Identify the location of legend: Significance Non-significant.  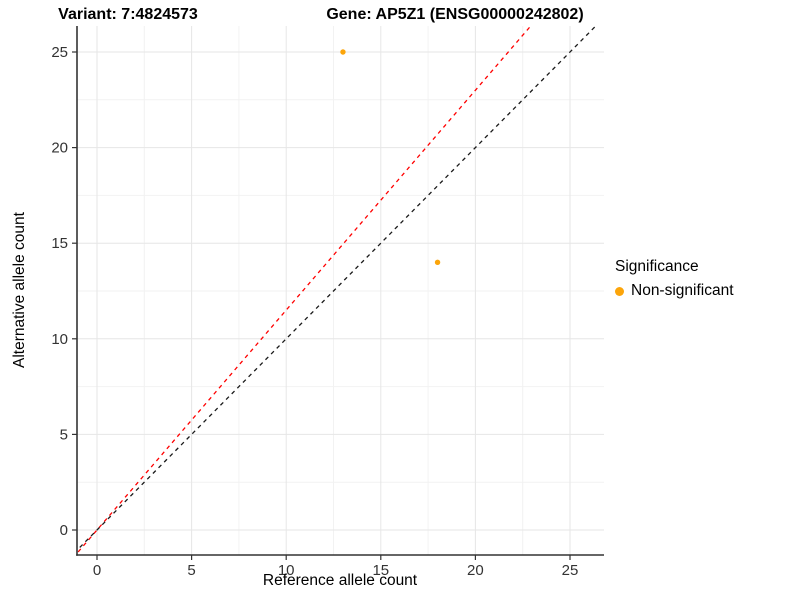
(674, 279).